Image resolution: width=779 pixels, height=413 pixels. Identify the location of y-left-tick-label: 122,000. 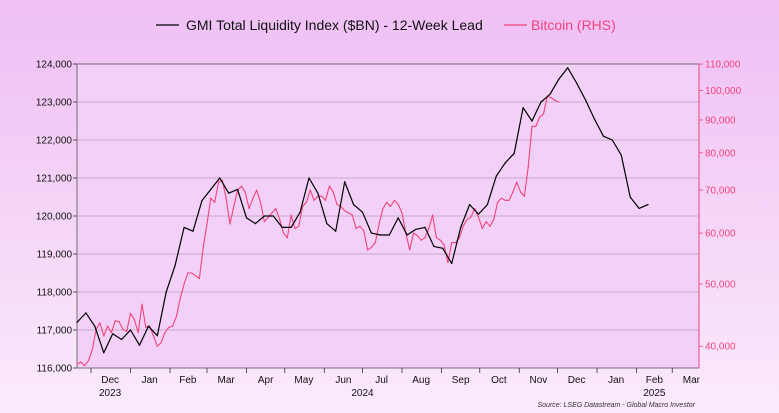
(54, 141).